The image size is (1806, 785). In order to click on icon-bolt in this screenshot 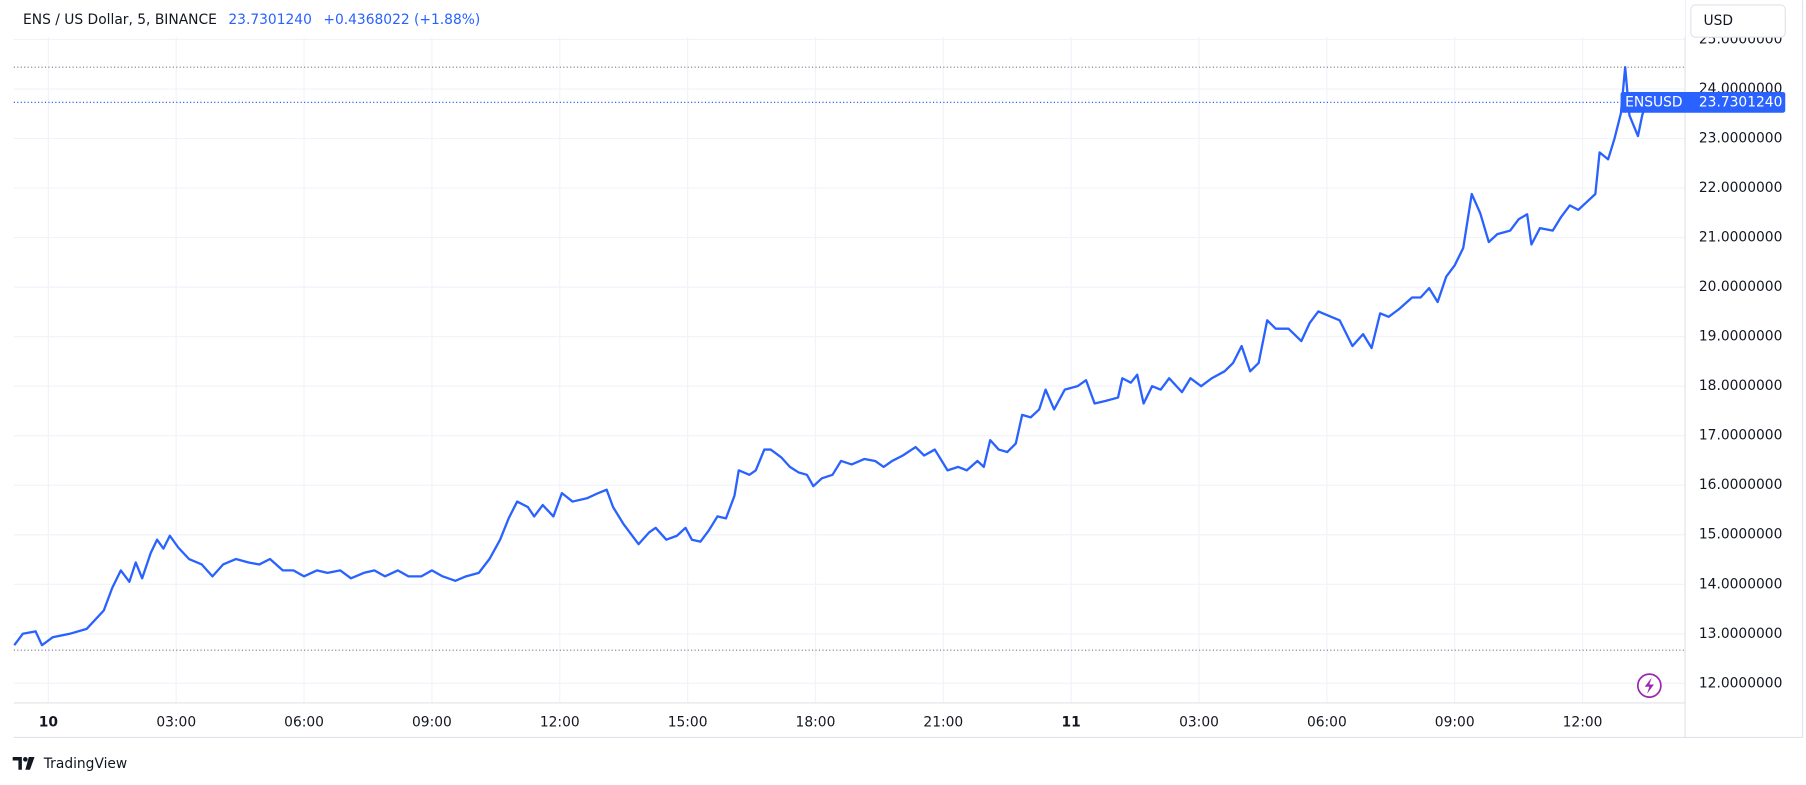, I will do `click(1649, 685)`.